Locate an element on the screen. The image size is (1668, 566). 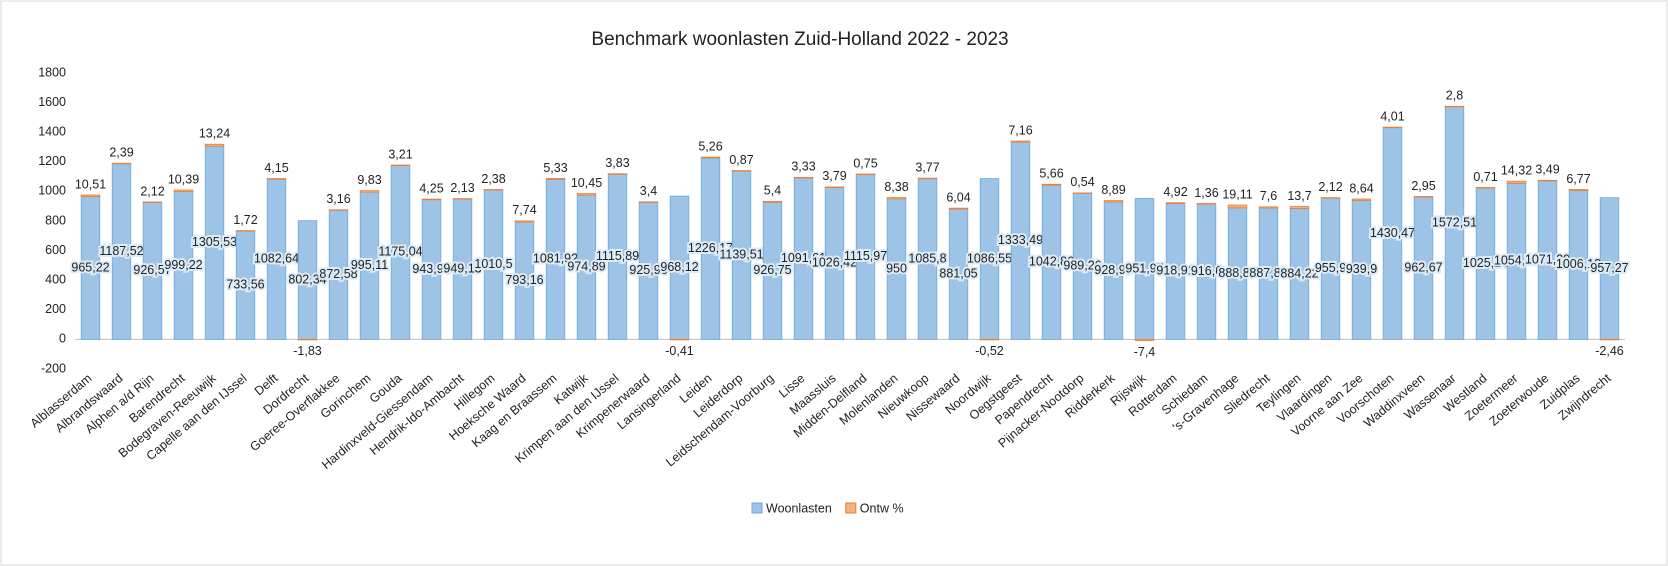
value-label: 0,75 is located at coordinates (865, 163).